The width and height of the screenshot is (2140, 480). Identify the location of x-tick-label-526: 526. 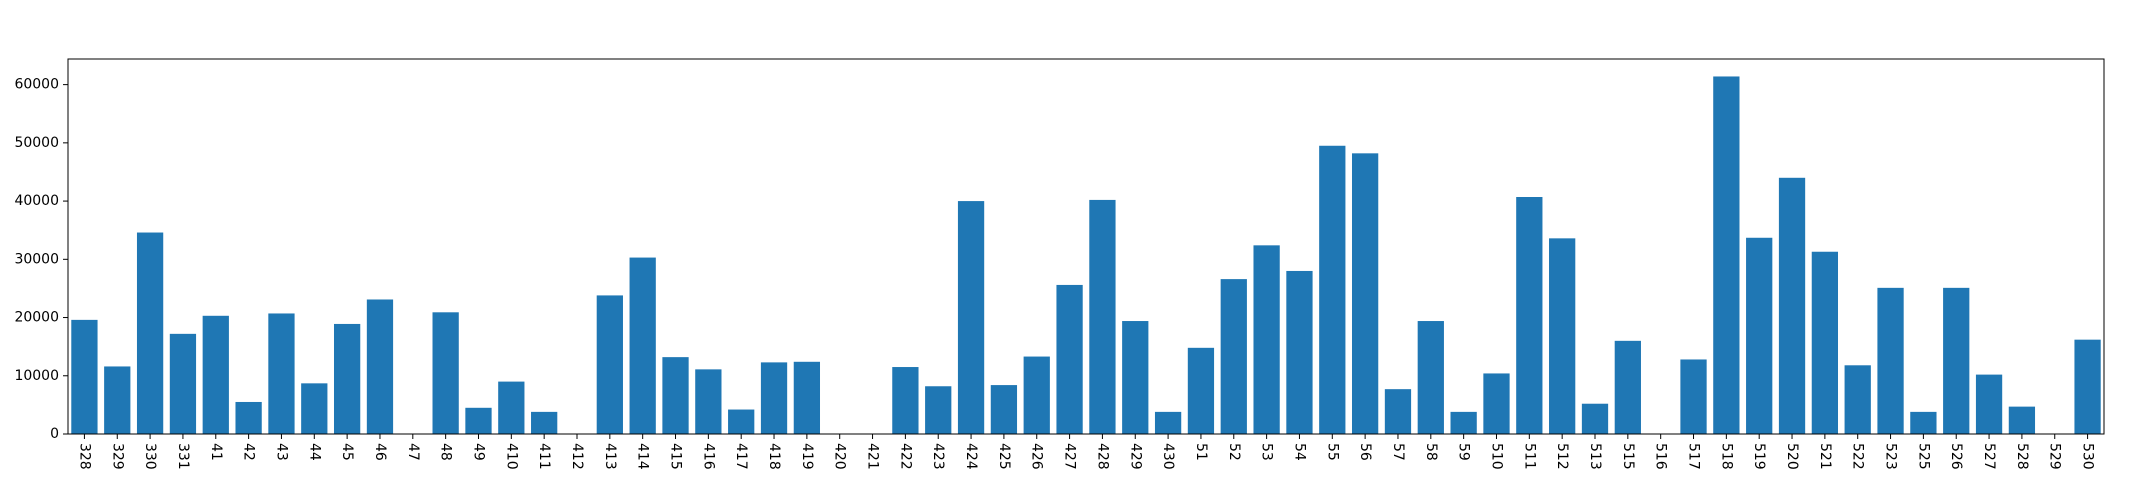
(1956, 456).